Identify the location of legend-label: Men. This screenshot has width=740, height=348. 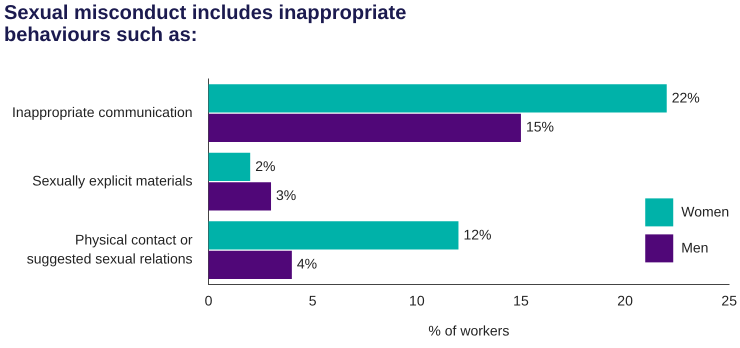
(694, 247).